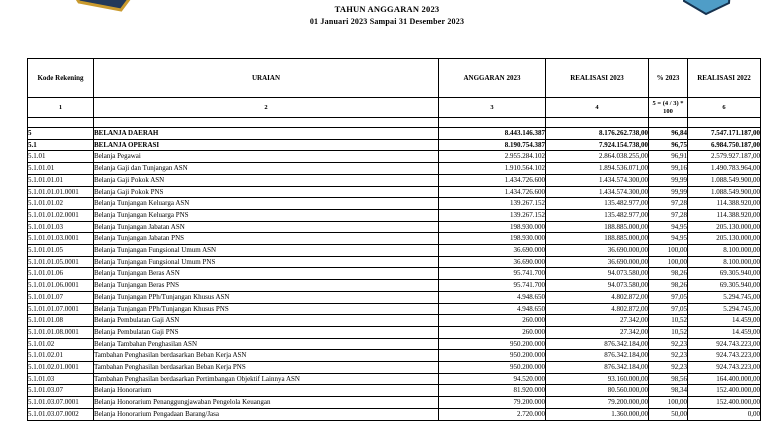  What do you see at coordinates (668, 250) in the screenshot?
I see `cell-pct: 100,00` at bounding box center [668, 250].